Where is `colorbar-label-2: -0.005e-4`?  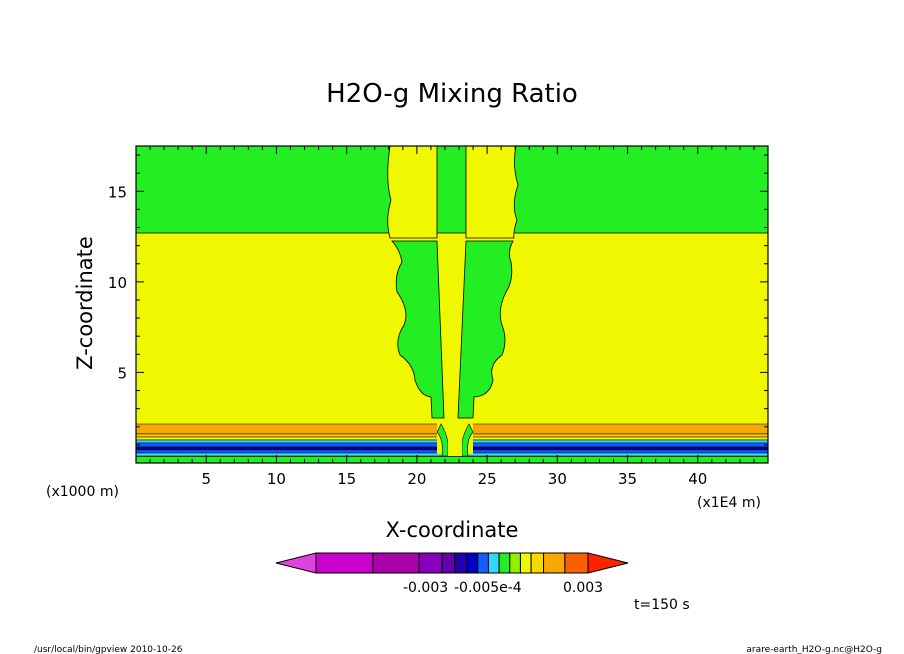 colorbar-label-2: -0.005e-4 is located at coordinates (488, 588).